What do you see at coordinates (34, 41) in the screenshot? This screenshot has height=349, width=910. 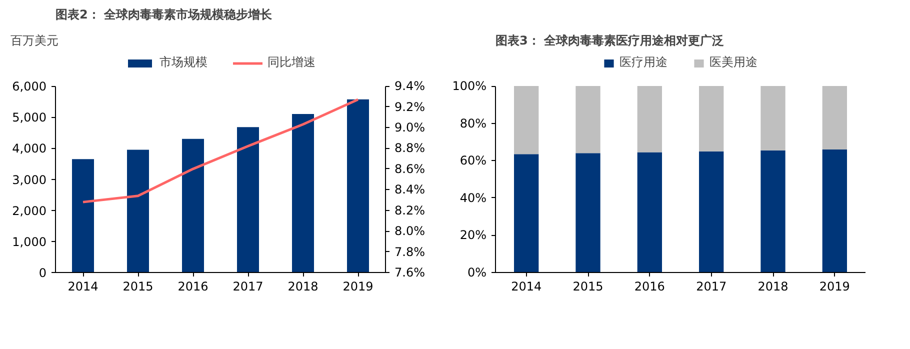 I see `y-axis-title: 百万美元` at bounding box center [34, 41].